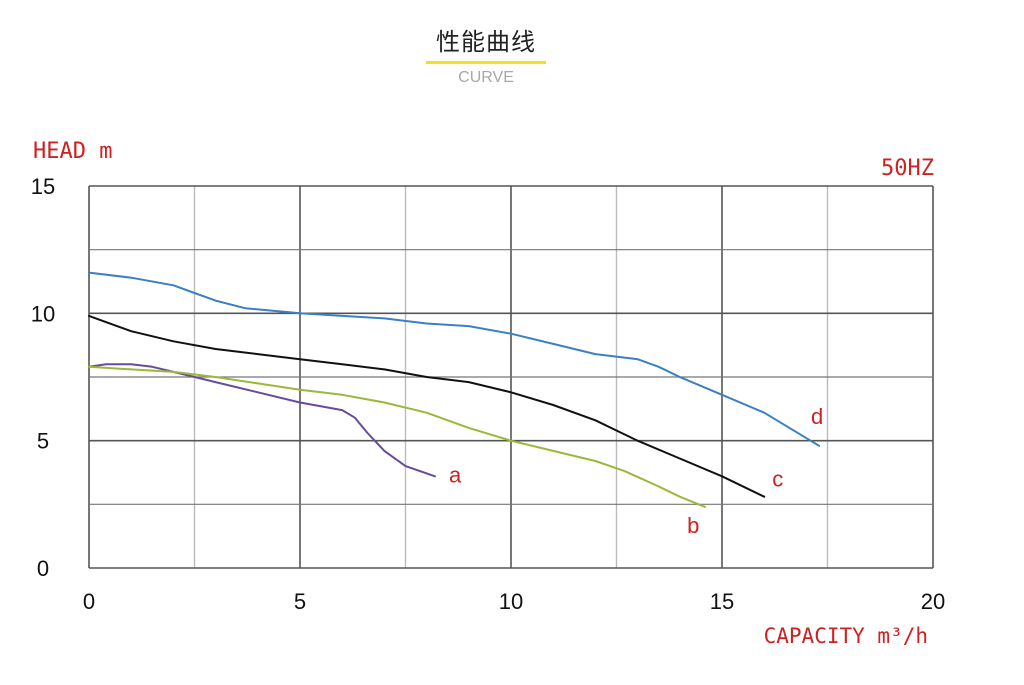 Image resolution: width=1024 pixels, height=685 pixels. What do you see at coordinates (693, 525) in the screenshot?
I see `series-label-b: b` at bounding box center [693, 525].